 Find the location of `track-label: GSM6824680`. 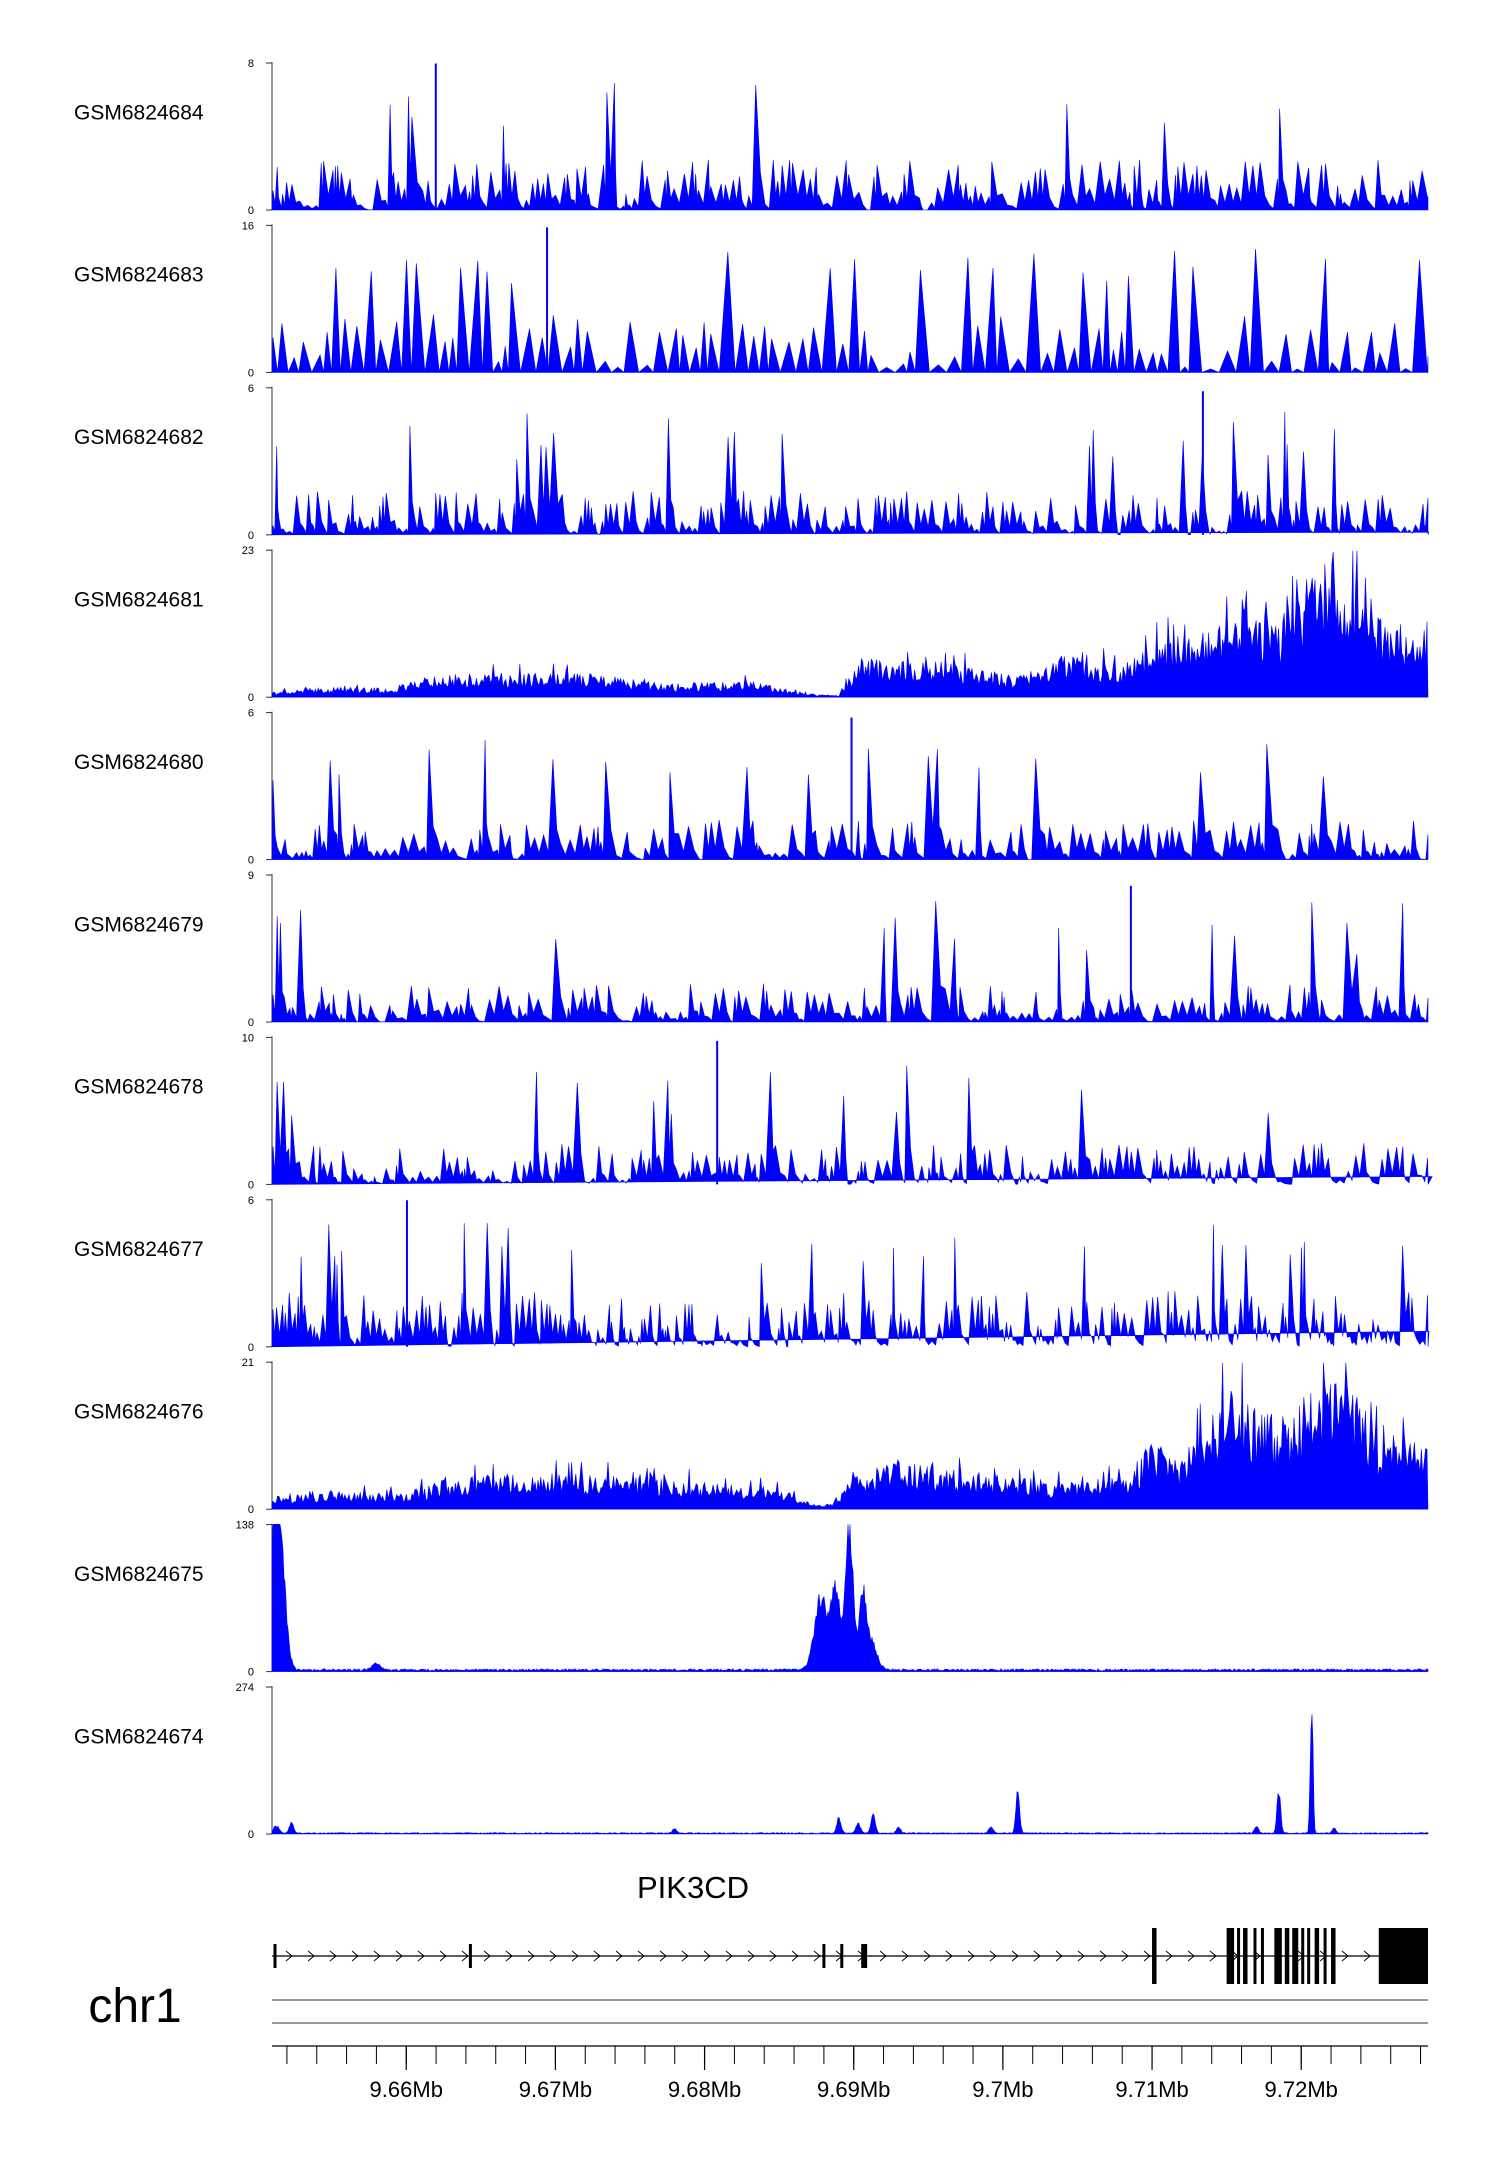

track-label: GSM6824680 is located at coordinates (139, 762).